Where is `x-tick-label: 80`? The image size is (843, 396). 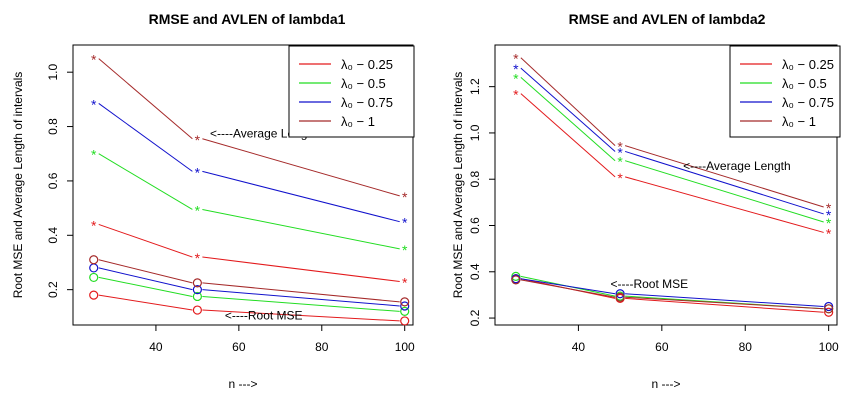
x-tick-label: 80 is located at coordinates (322, 347).